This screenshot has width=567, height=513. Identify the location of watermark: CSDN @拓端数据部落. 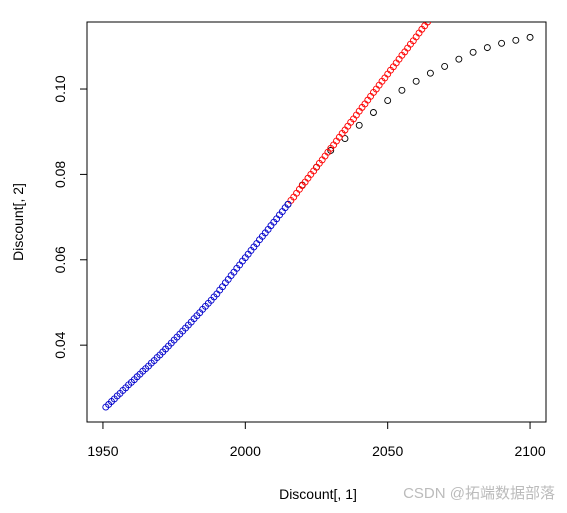
(479, 493).